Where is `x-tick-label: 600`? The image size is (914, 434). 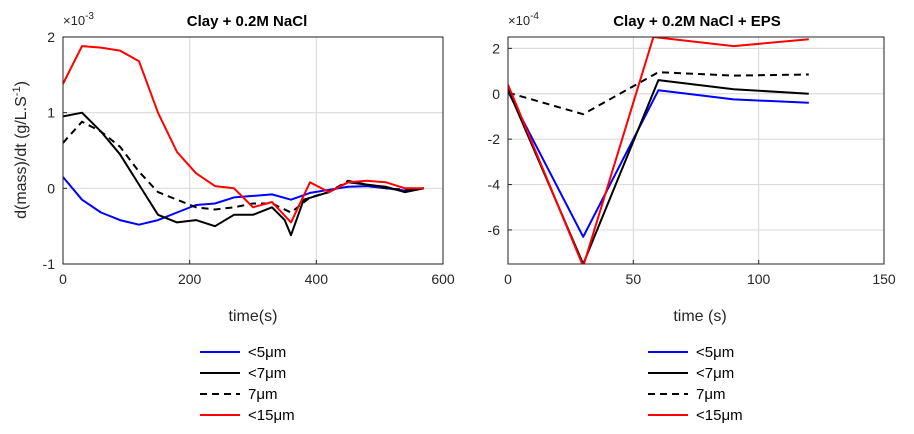 x-tick-label: 600 is located at coordinates (443, 279).